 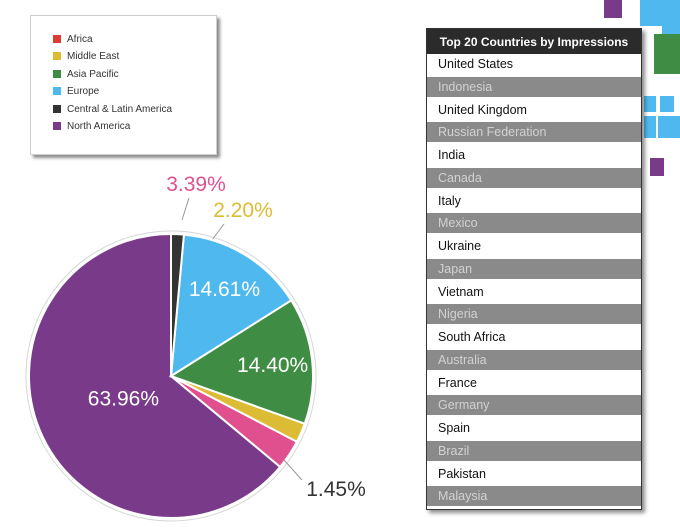 I want to click on table-row: Spain, so click(x=534, y=428).